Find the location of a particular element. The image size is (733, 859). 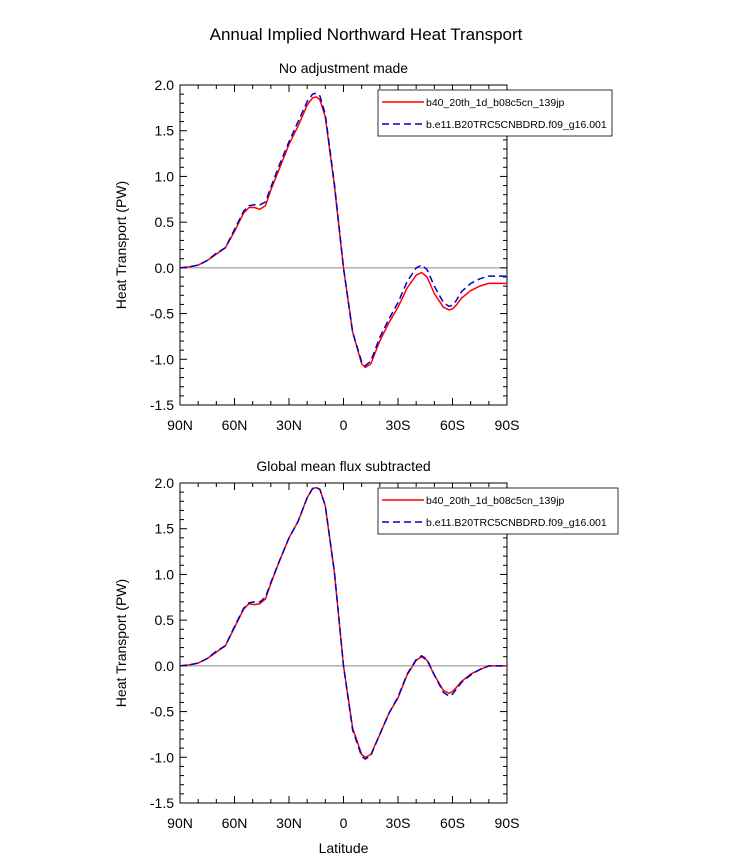

x-axis-label: Latitude is located at coordinates (344, 848).